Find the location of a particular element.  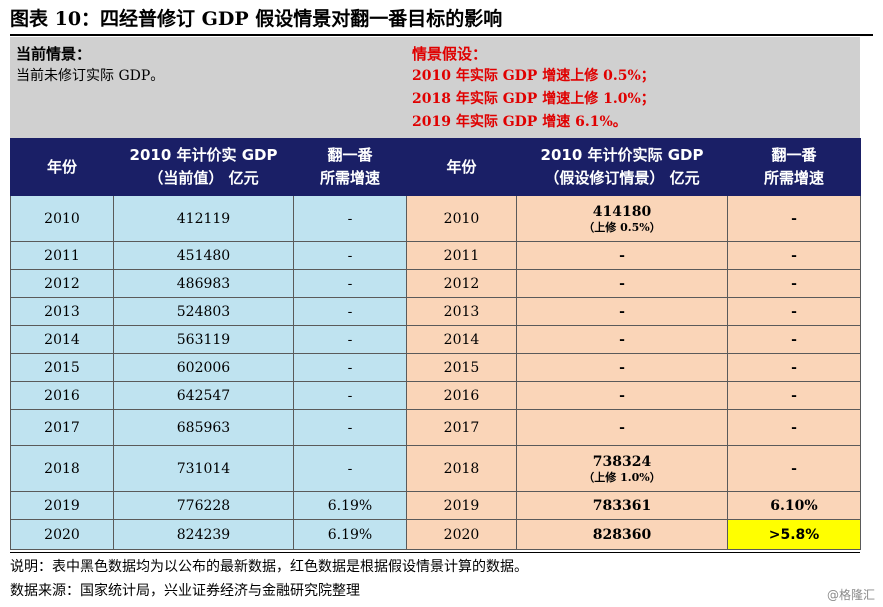

header-year-scenario: 年份 is located at coordinates (461, 167).